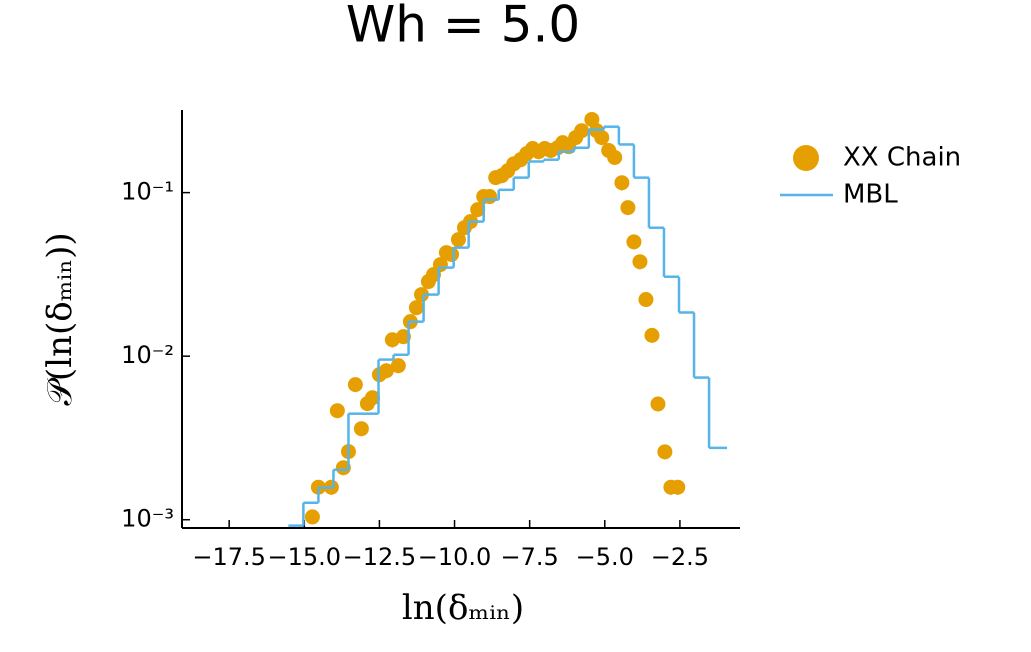 This screenshot has height=652, width=1031. I want to click on x-tick-label: −17.5, so click(229, 557).